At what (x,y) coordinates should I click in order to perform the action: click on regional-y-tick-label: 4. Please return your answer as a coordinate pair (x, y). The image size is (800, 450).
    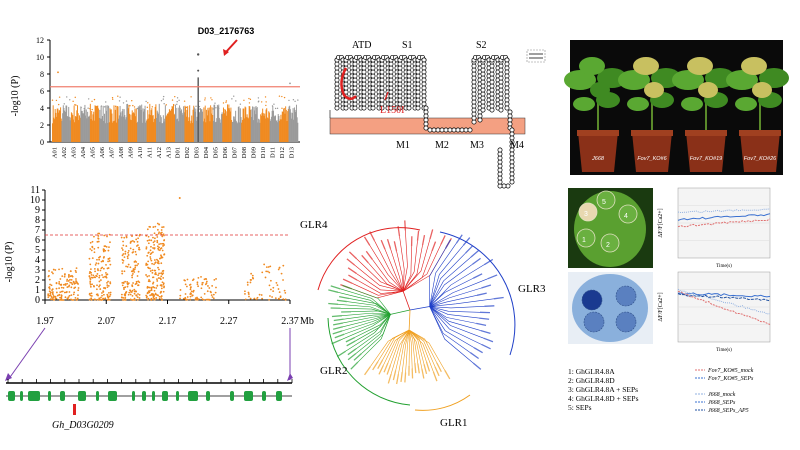
    Looking at the image, I should click on (37, 260).